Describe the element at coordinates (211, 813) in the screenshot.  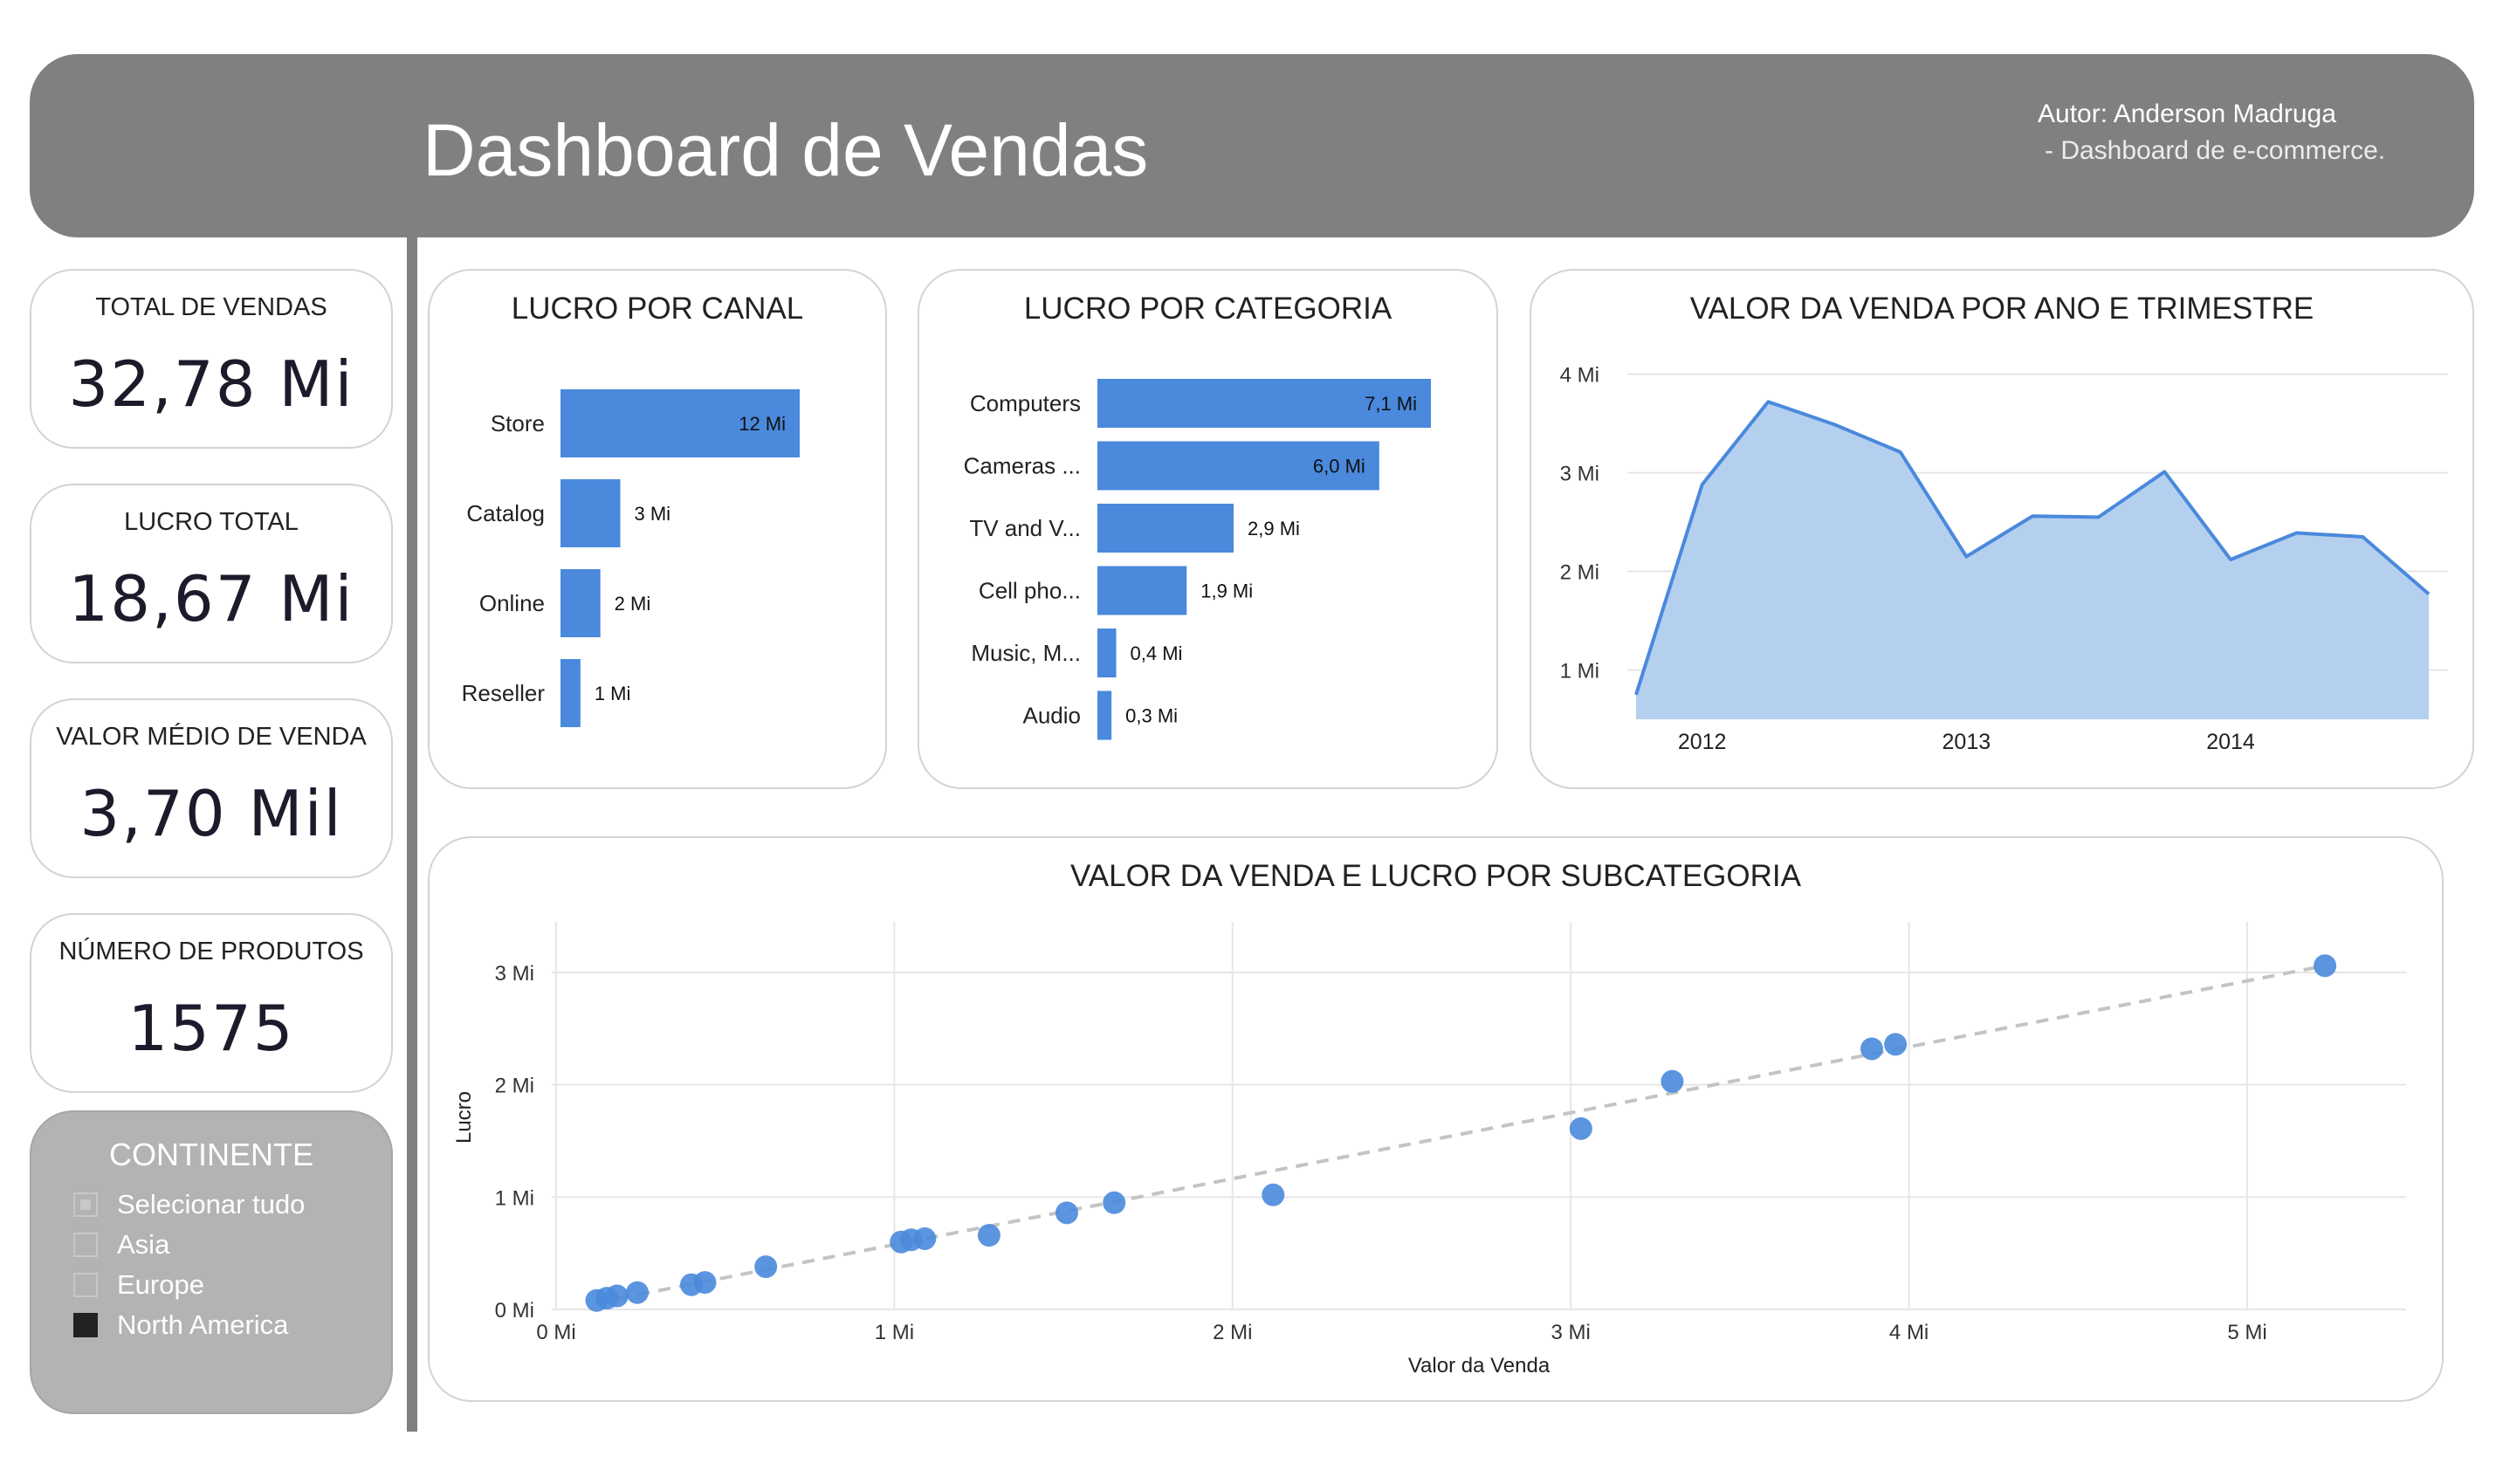
I see `kpi-value: 3,70 Mil` at that location.